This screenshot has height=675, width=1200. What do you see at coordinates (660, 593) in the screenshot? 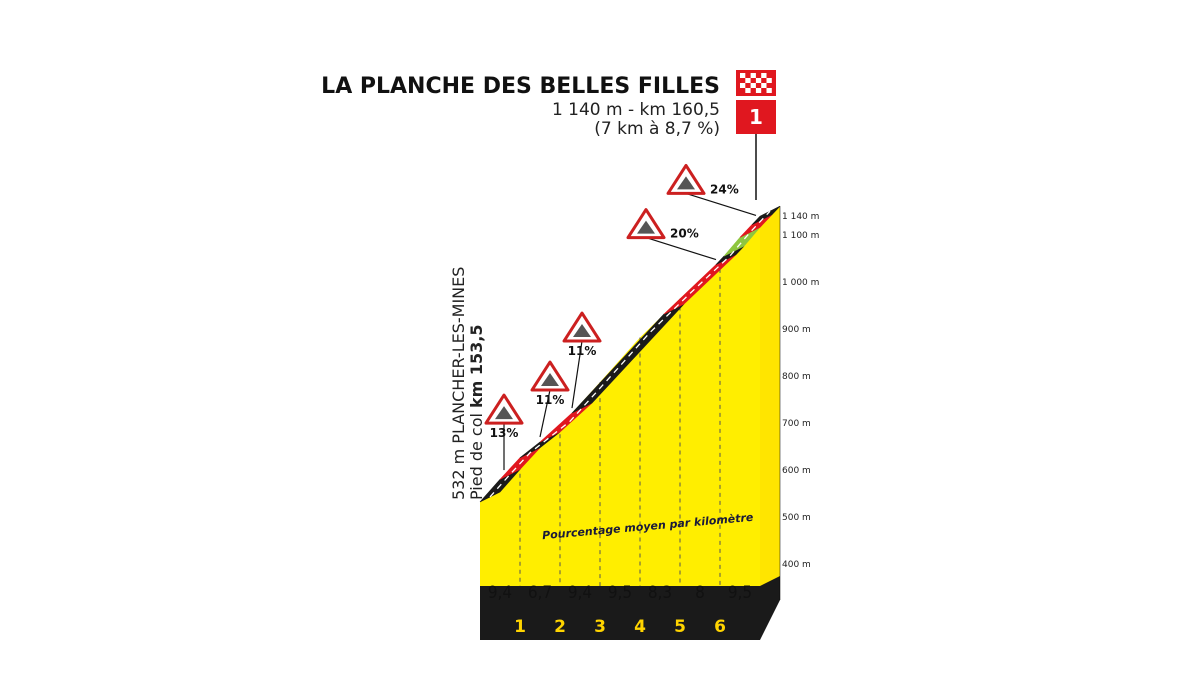
I see `km-gradient-value: 8,3` at bounding box center [660, 593].